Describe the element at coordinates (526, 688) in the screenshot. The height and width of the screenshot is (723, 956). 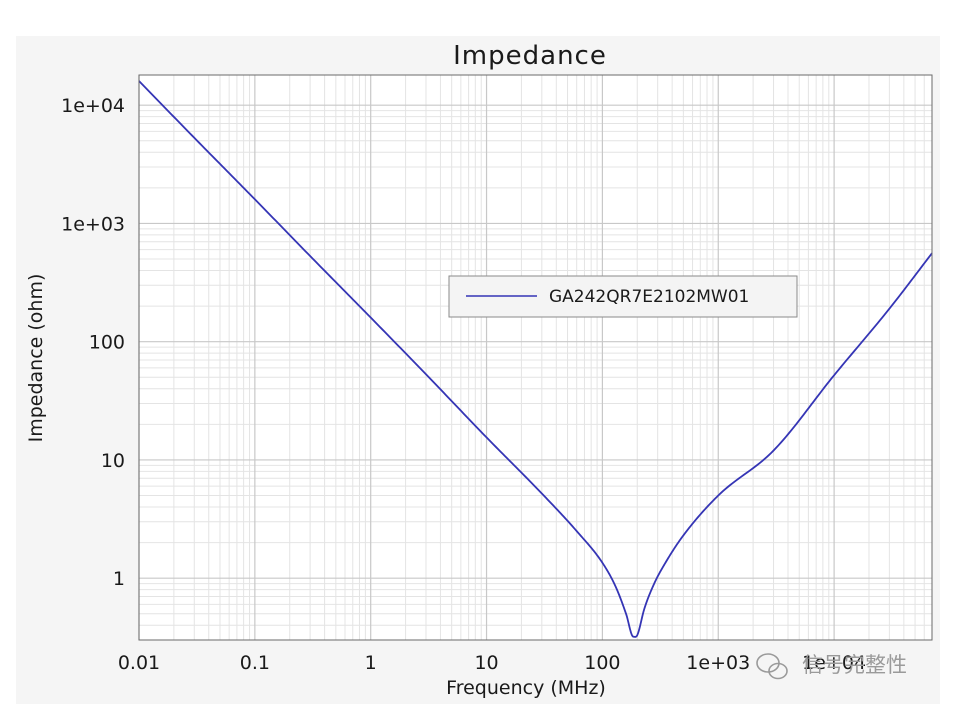
I see `x-axis-label: Frequency (MHz)` at that location.